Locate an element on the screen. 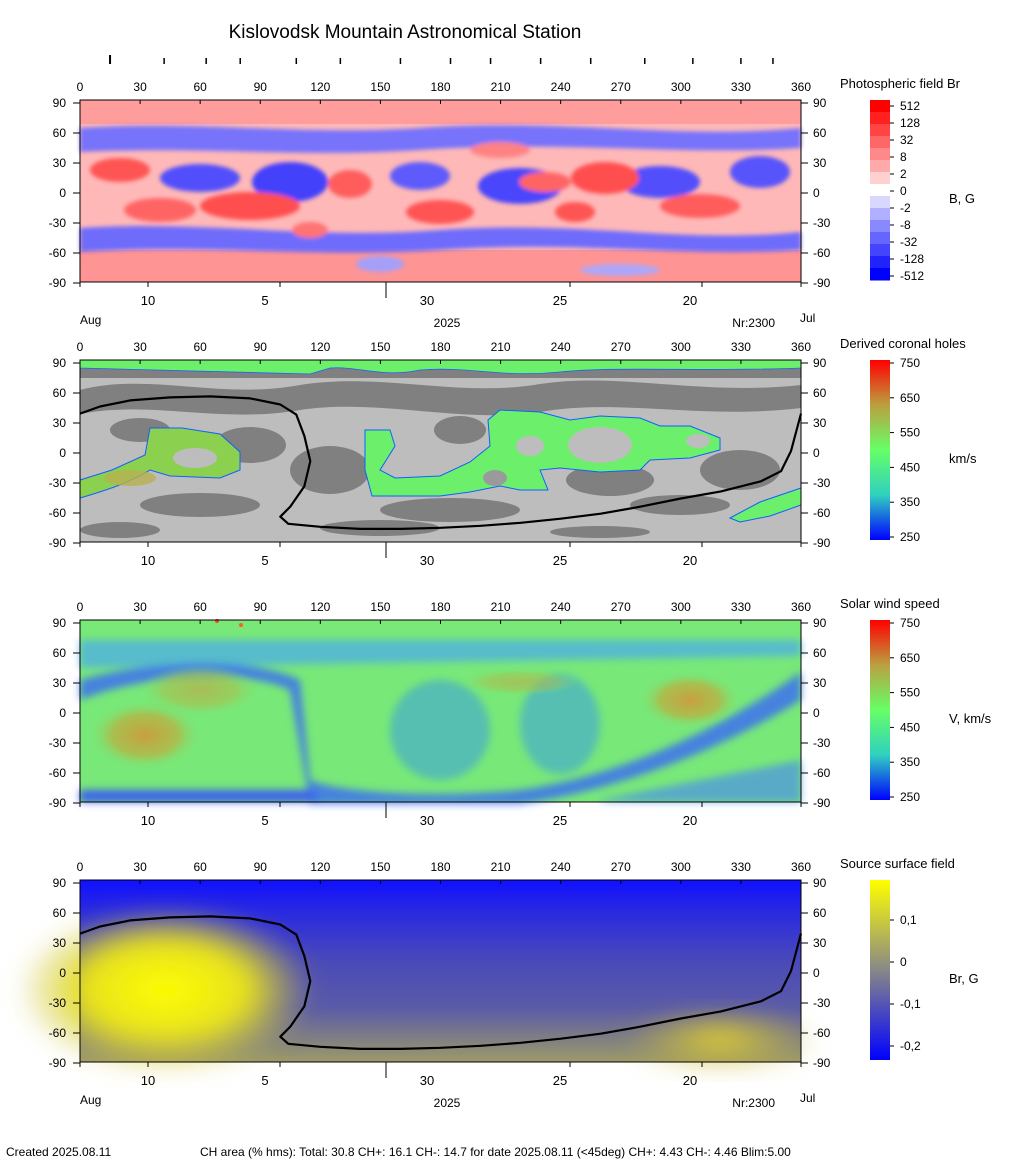 Image resolution: width=1020 pixels, height=1172 pixels. panel-title-source-surface: Source surface field is located at coordinates (897, 863).